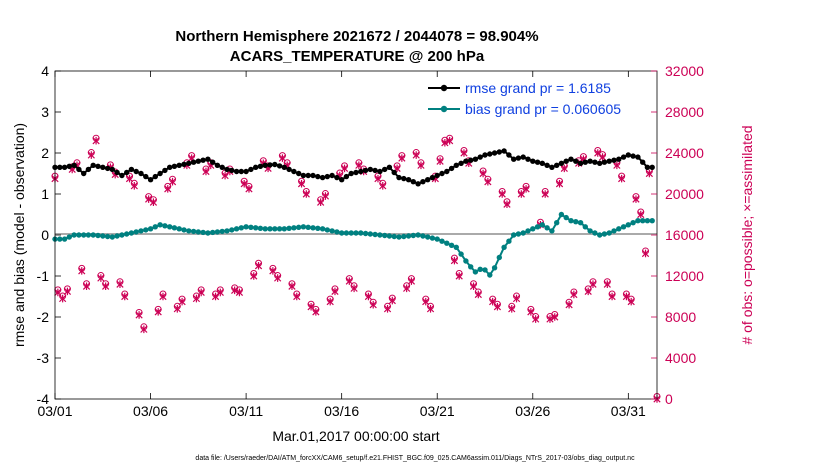  Describe the element at coordinates (355, 436) in the screenshot. I see `x-axis-label: Mar.01,2017 00:00:00 start` at that location.